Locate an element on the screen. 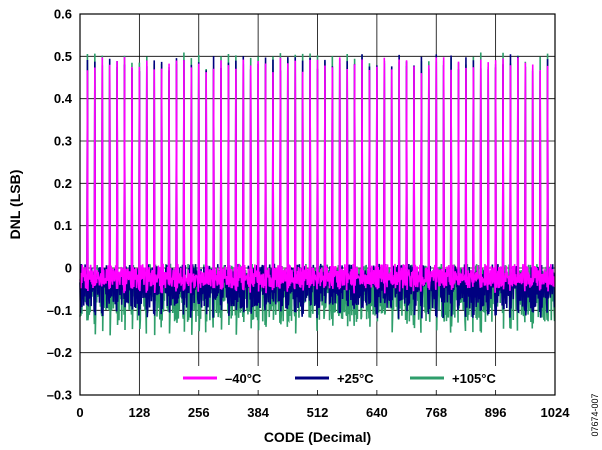 The width and height of the screenshot is (602, 450). legend-background is located at coordinates (344, 378).